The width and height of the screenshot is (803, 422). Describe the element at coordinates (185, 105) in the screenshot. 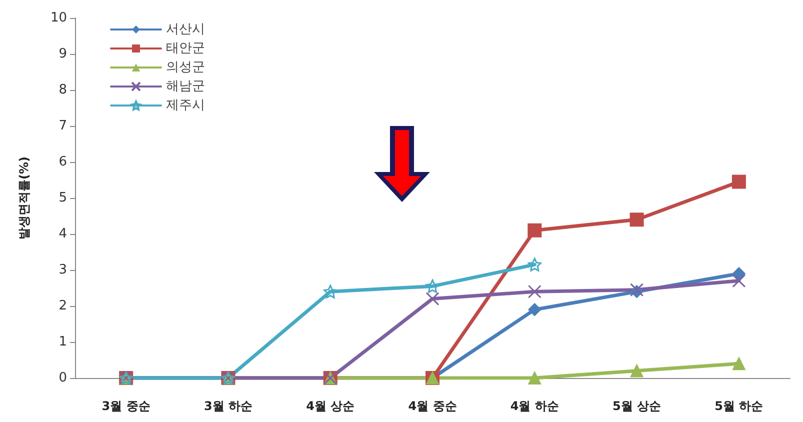

I see `legend-label: 제주시` at that location.